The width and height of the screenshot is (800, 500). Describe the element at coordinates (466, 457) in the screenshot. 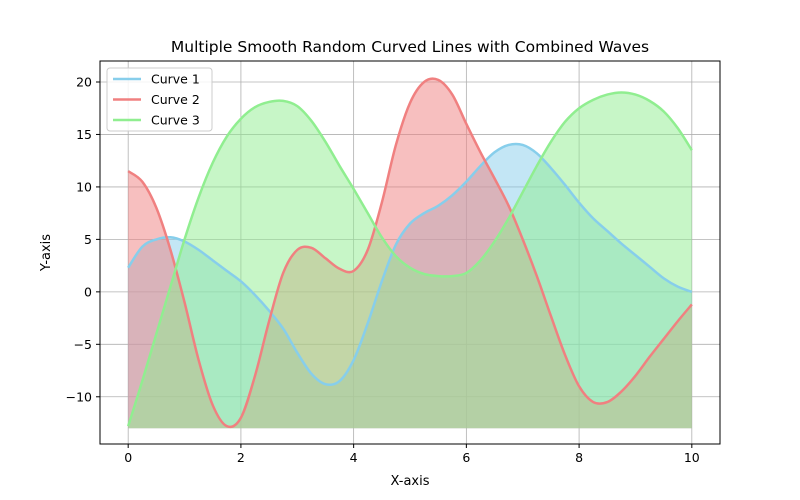

I see `x-tick-label: 6` at that location.